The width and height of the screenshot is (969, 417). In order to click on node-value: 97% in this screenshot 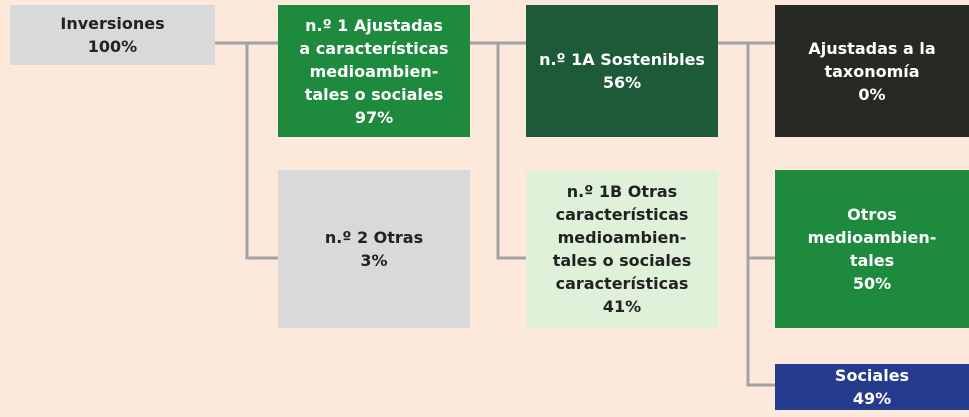, I will do `click(374, 117)`.